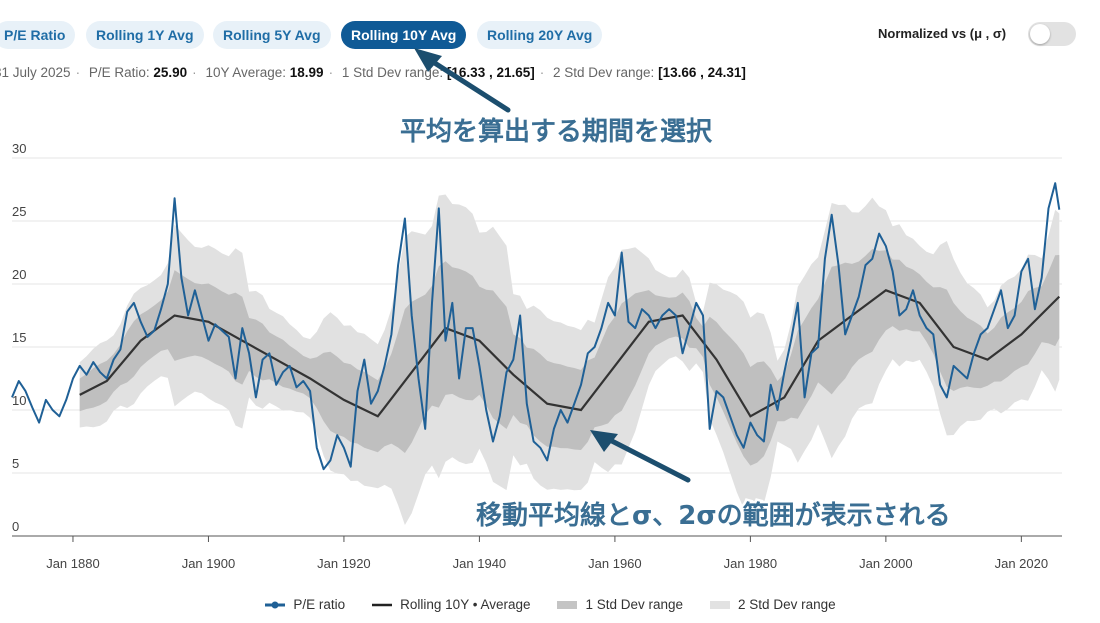 Image resolution: width=1100 pixels, height=623 pixels. Describe the element at coordinates (19, 274) in the screenshot. I see `y-tick-20: 20` at that location.